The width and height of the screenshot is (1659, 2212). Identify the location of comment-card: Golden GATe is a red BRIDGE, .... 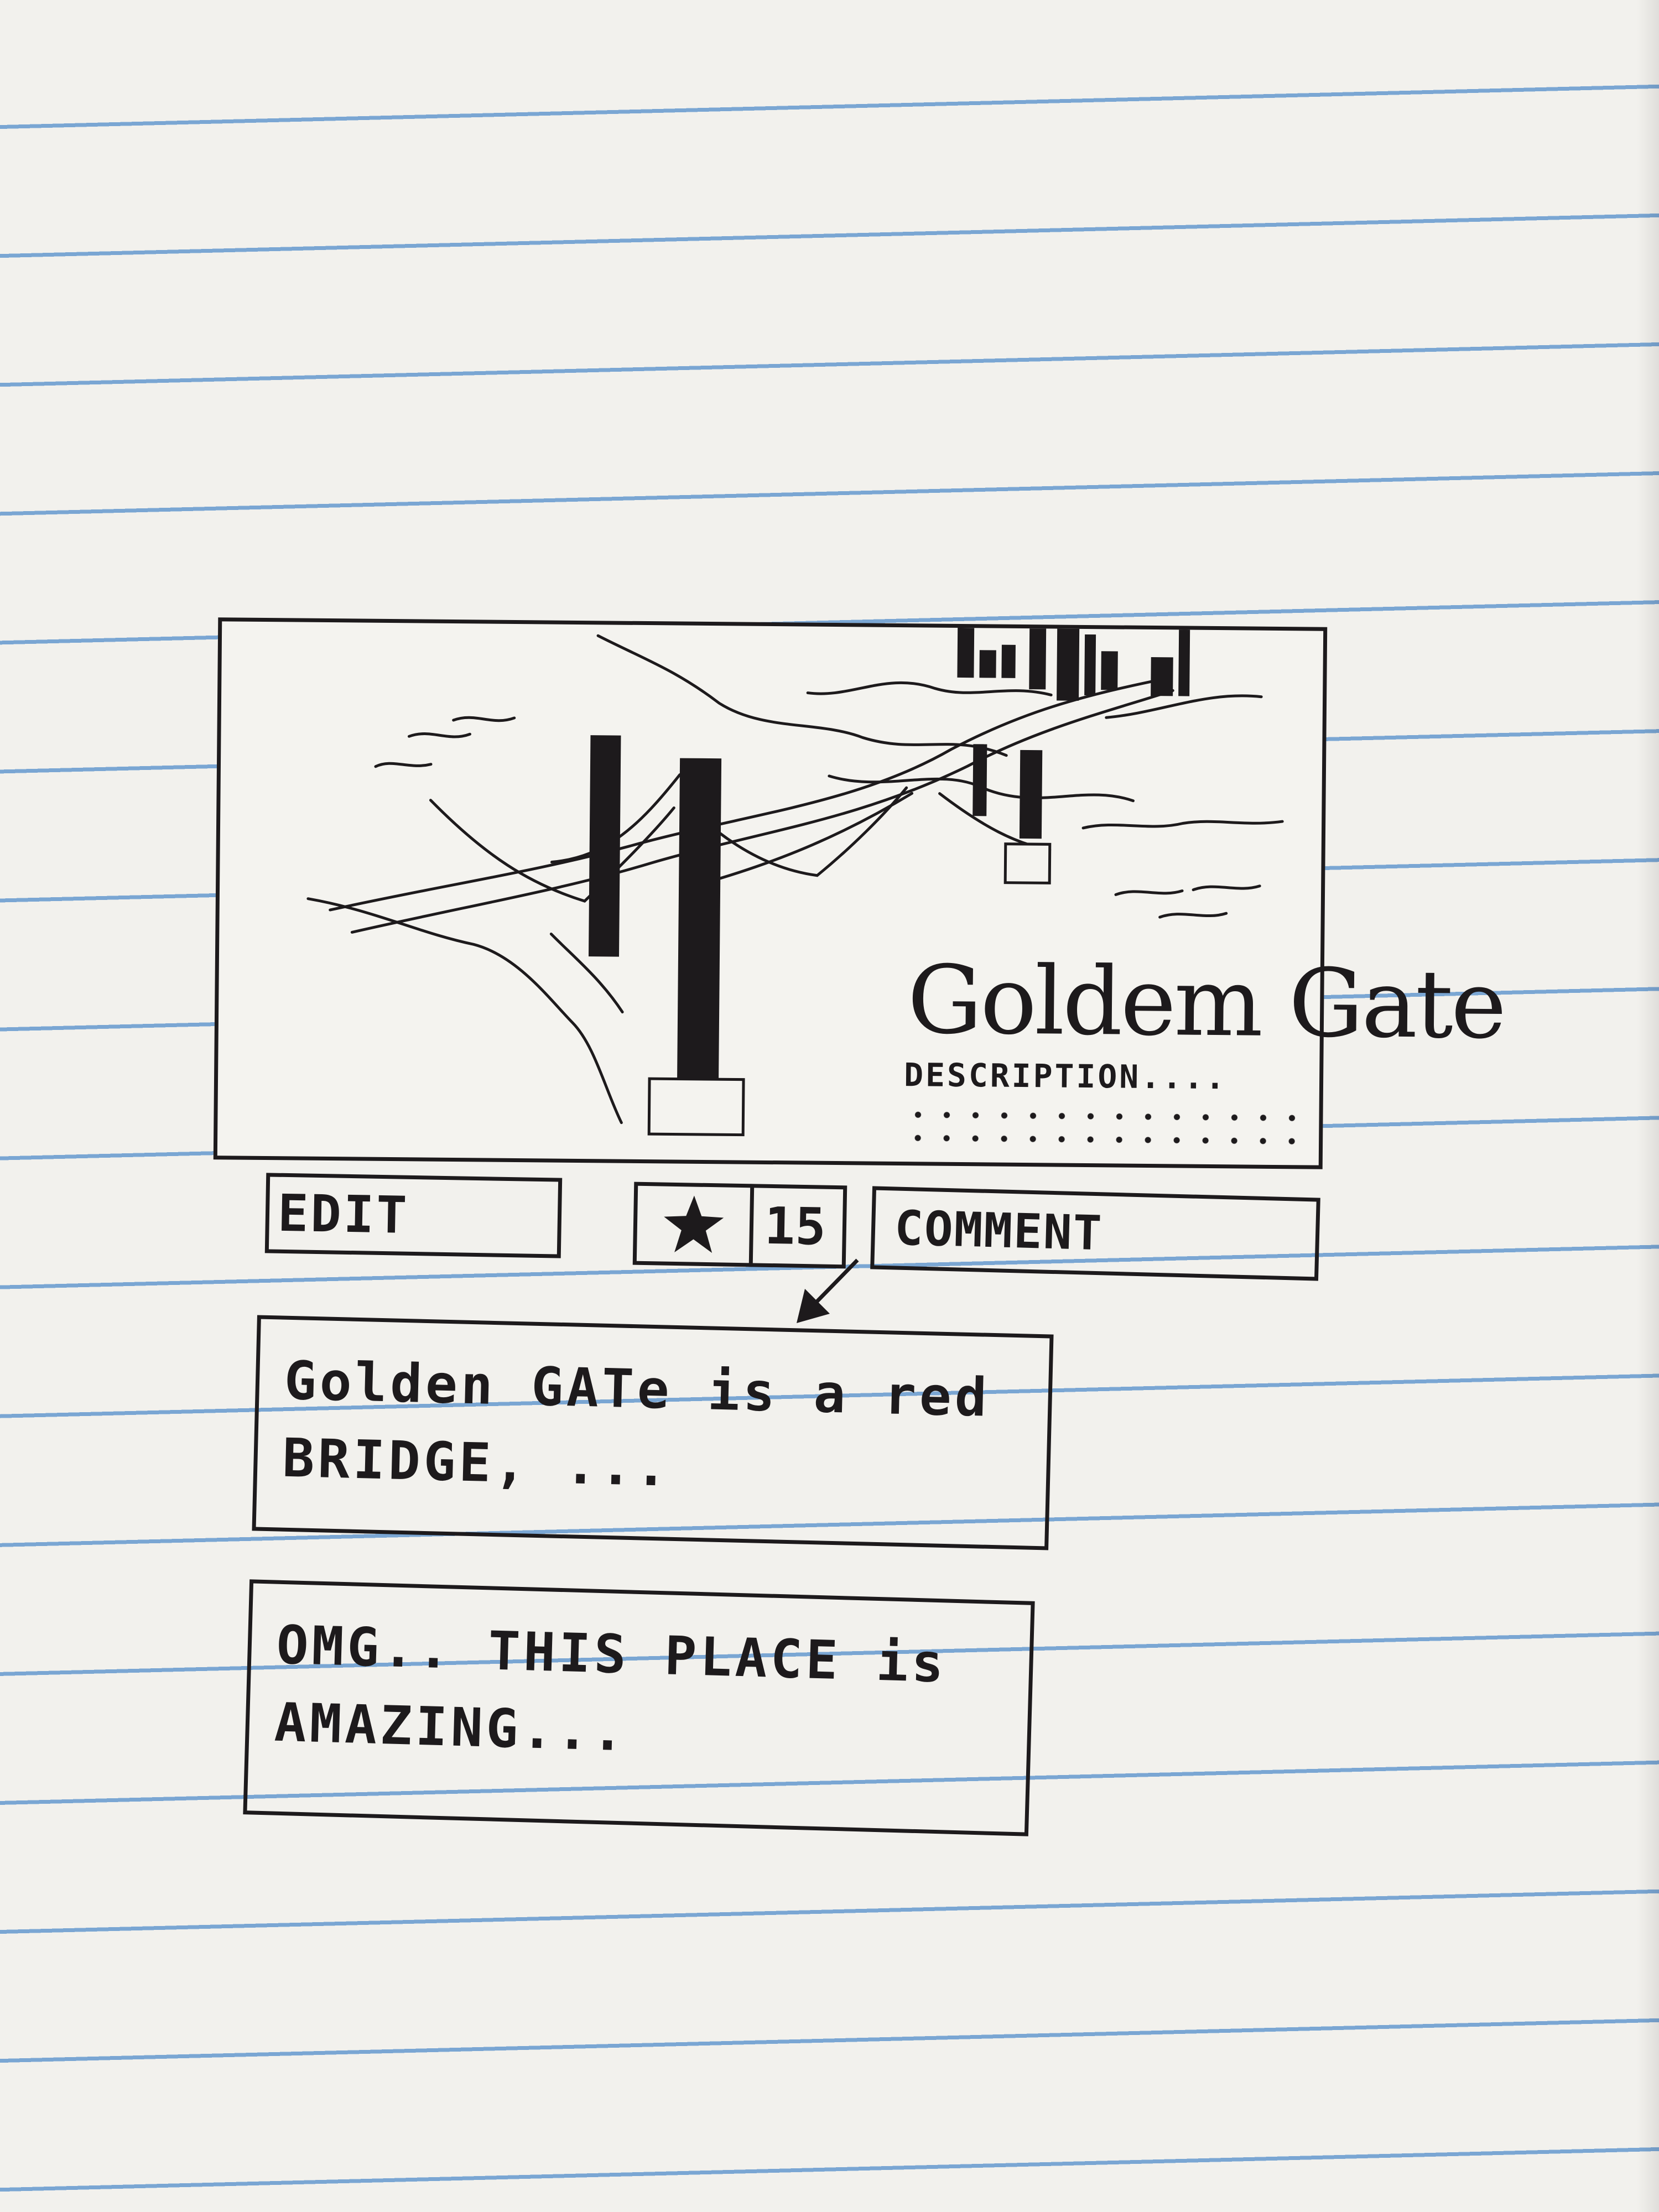
(652, 1432).